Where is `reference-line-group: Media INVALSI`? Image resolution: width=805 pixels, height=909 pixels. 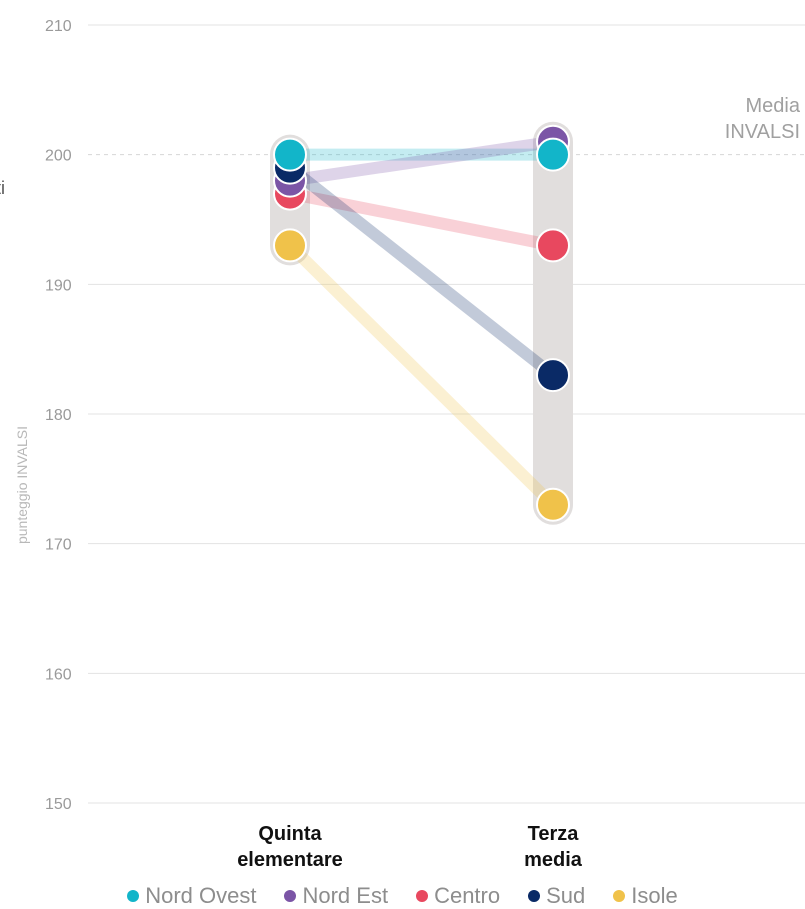 reference-line-group: Media INVALSI is located at coordinates (446, 125).